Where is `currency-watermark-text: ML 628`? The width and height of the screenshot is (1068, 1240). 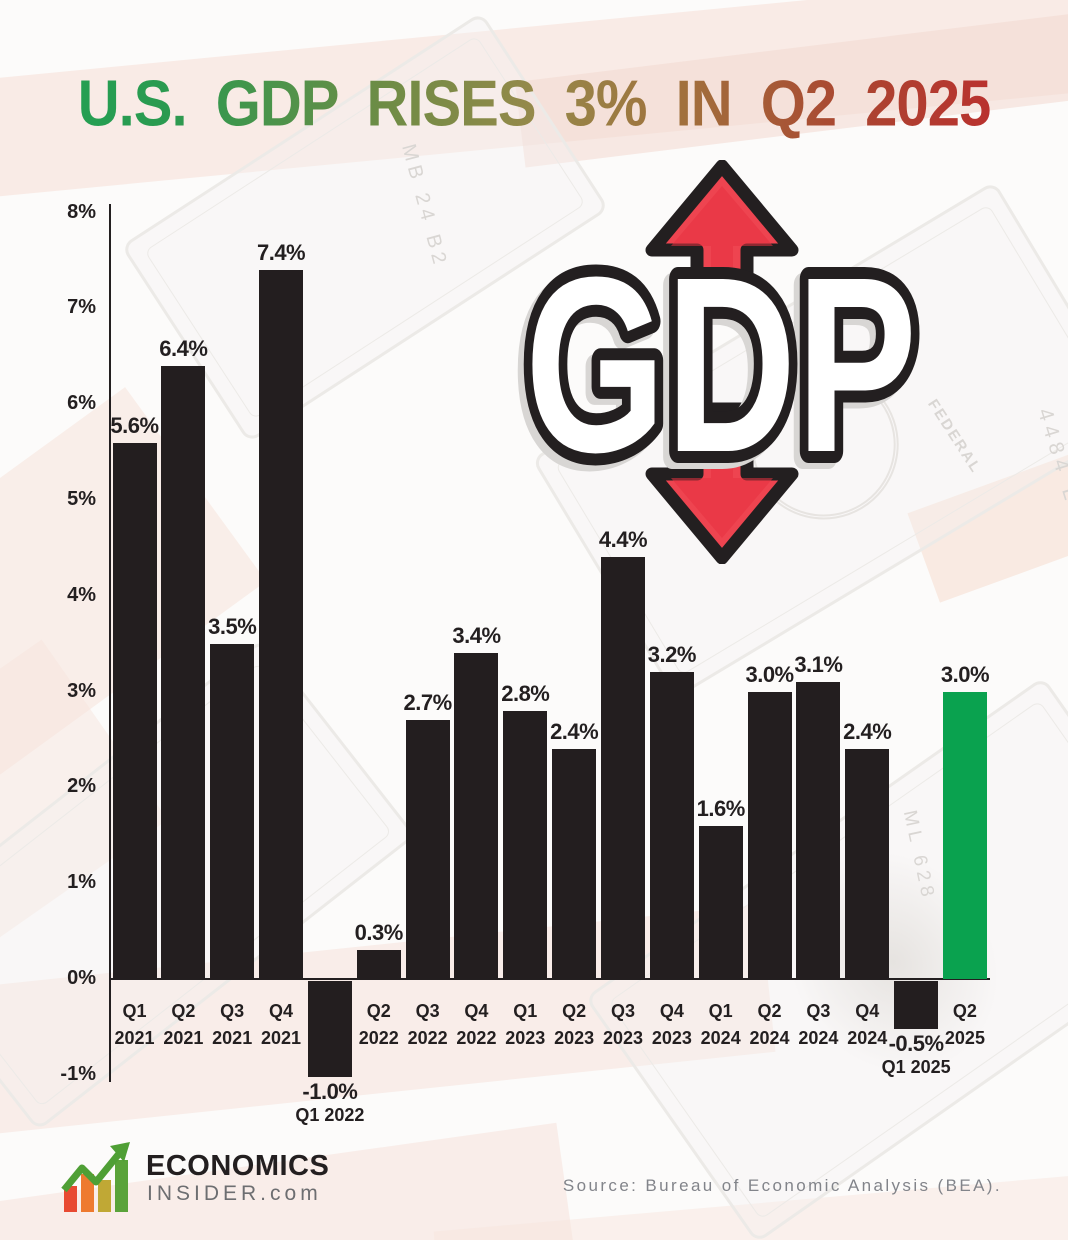
currency-watermark-text: ML 628 is located at coordinates (918, 856).